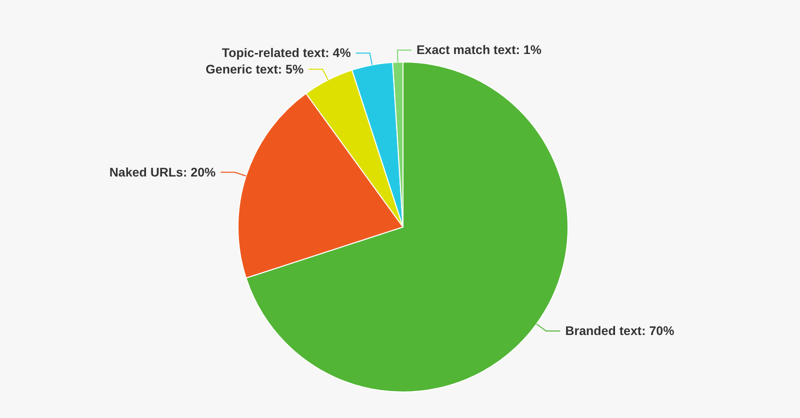  What do you see at coordinates (162, 172) in the screenshot?
I see `slice-label: Naked URLs: 20%` at bounding box center [162, 172].